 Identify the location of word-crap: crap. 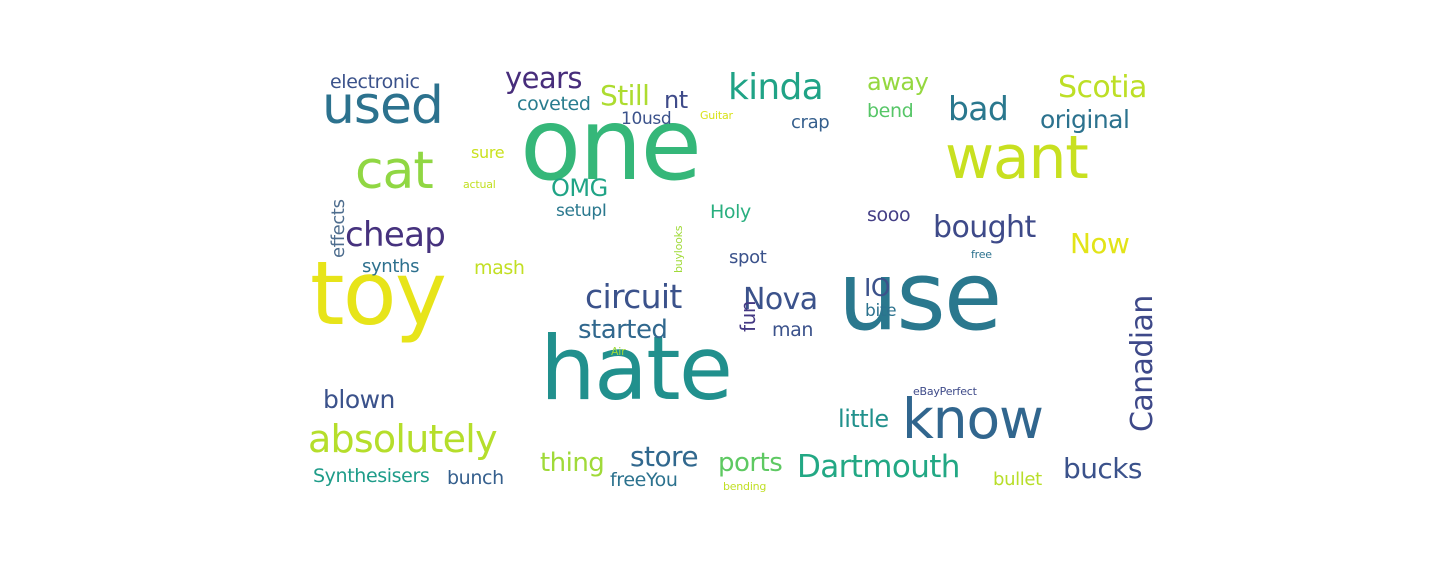
(810, 122).